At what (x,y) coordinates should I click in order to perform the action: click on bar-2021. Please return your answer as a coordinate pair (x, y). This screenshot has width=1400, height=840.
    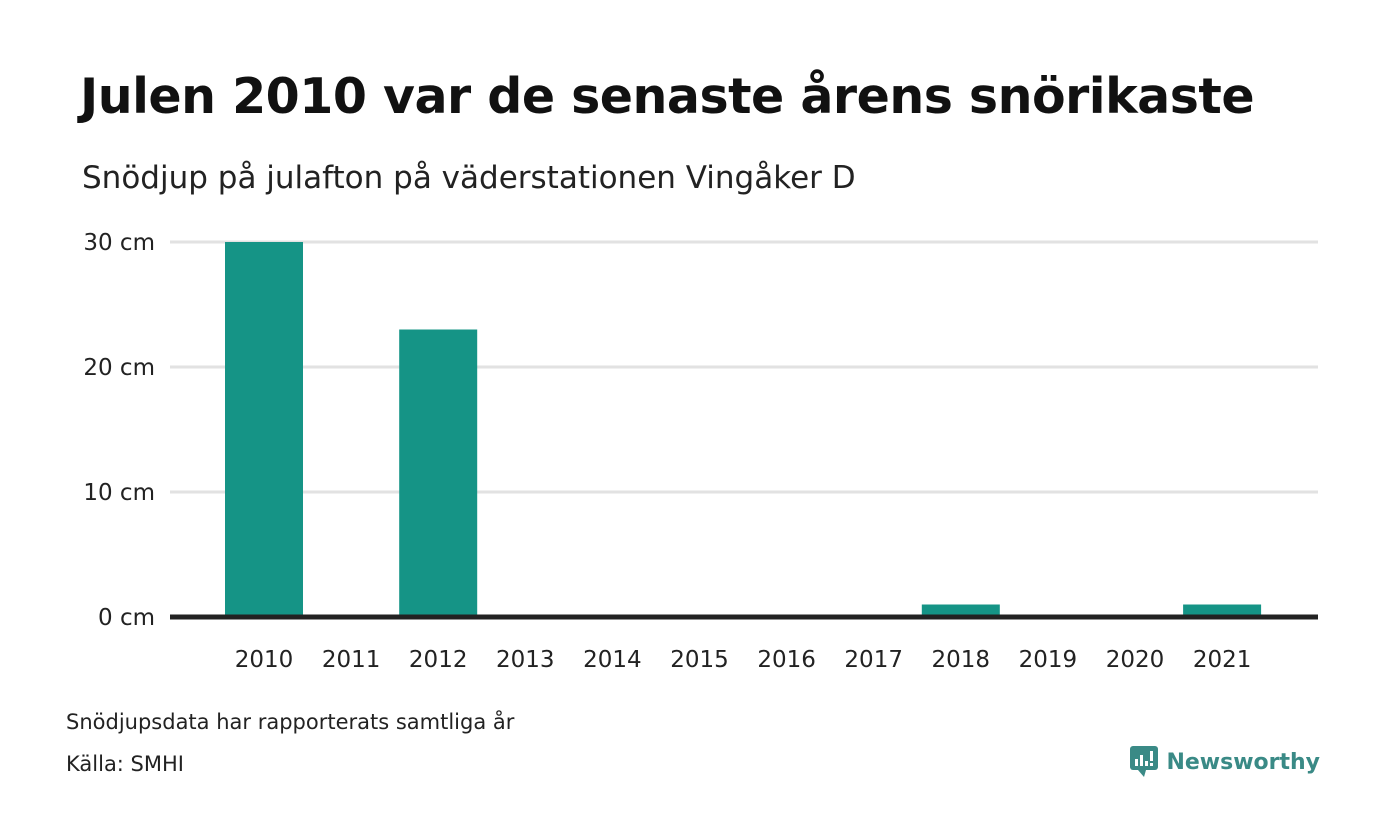
    Looking at the image, I should click on (1222, 610).